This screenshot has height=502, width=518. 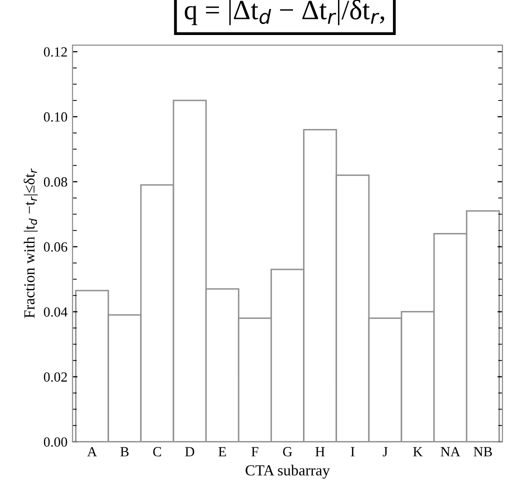 I want to click on y-tick-label: 0.10, so click(x=56, y=117).